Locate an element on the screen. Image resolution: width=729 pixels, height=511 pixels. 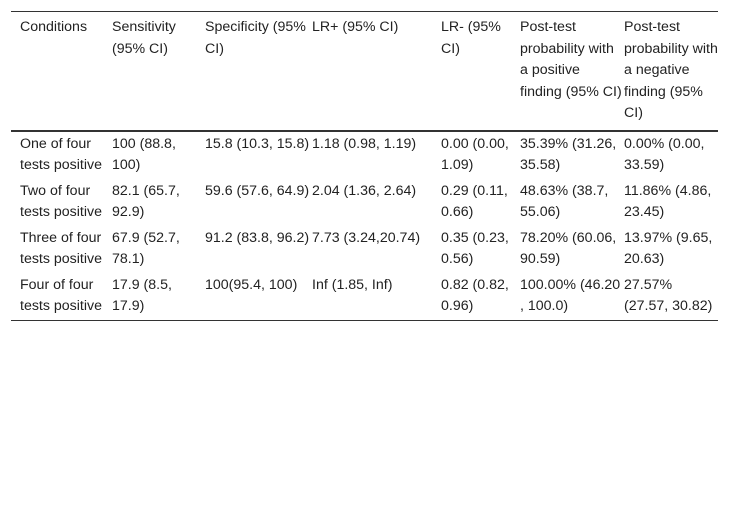
cell-specificity: 100(95.4, 100) is located at coordinates (251, 284).